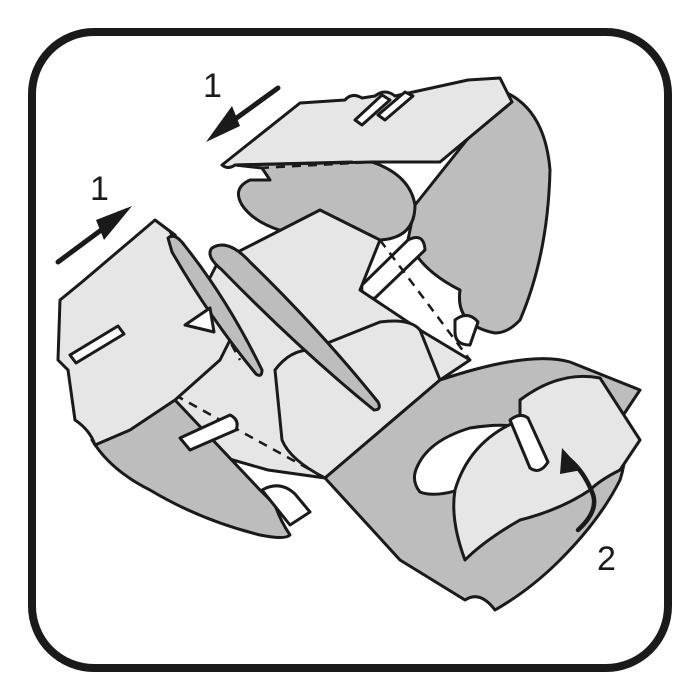  I want to click on top-flap-fold-dash, so click(316, 165).